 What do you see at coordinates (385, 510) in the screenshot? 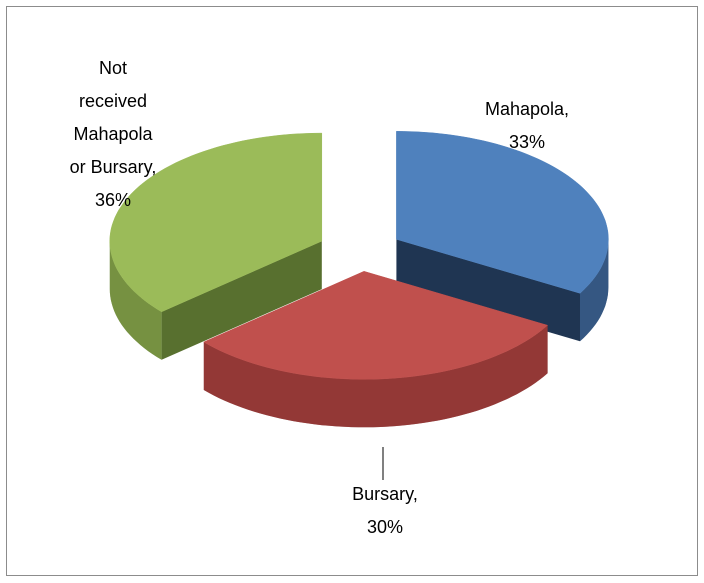
I see `data-label: Bursary, 30%` at bounding box center [385, 510].